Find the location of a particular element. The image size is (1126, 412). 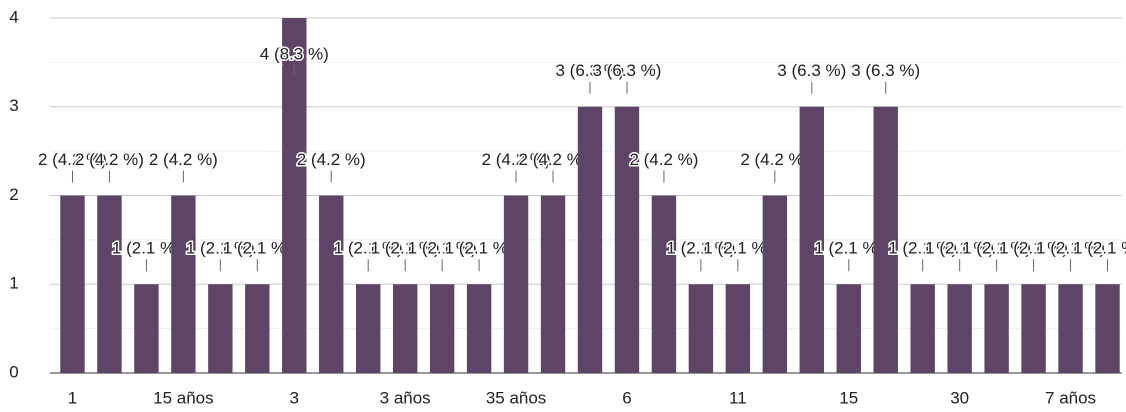

x-tick-label: 3 años is located at coordinates (405, 397).